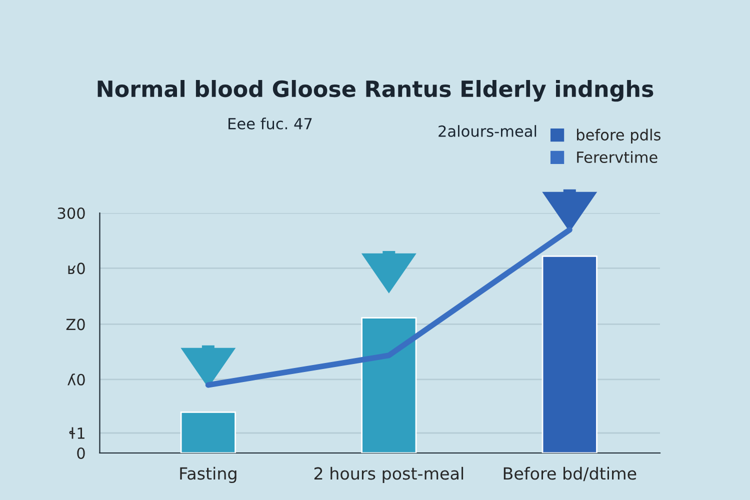 Image resolution: width=750 pixels, height=500 pixels. I want to click on x-tick-label: Fasting, so click(208, 475).